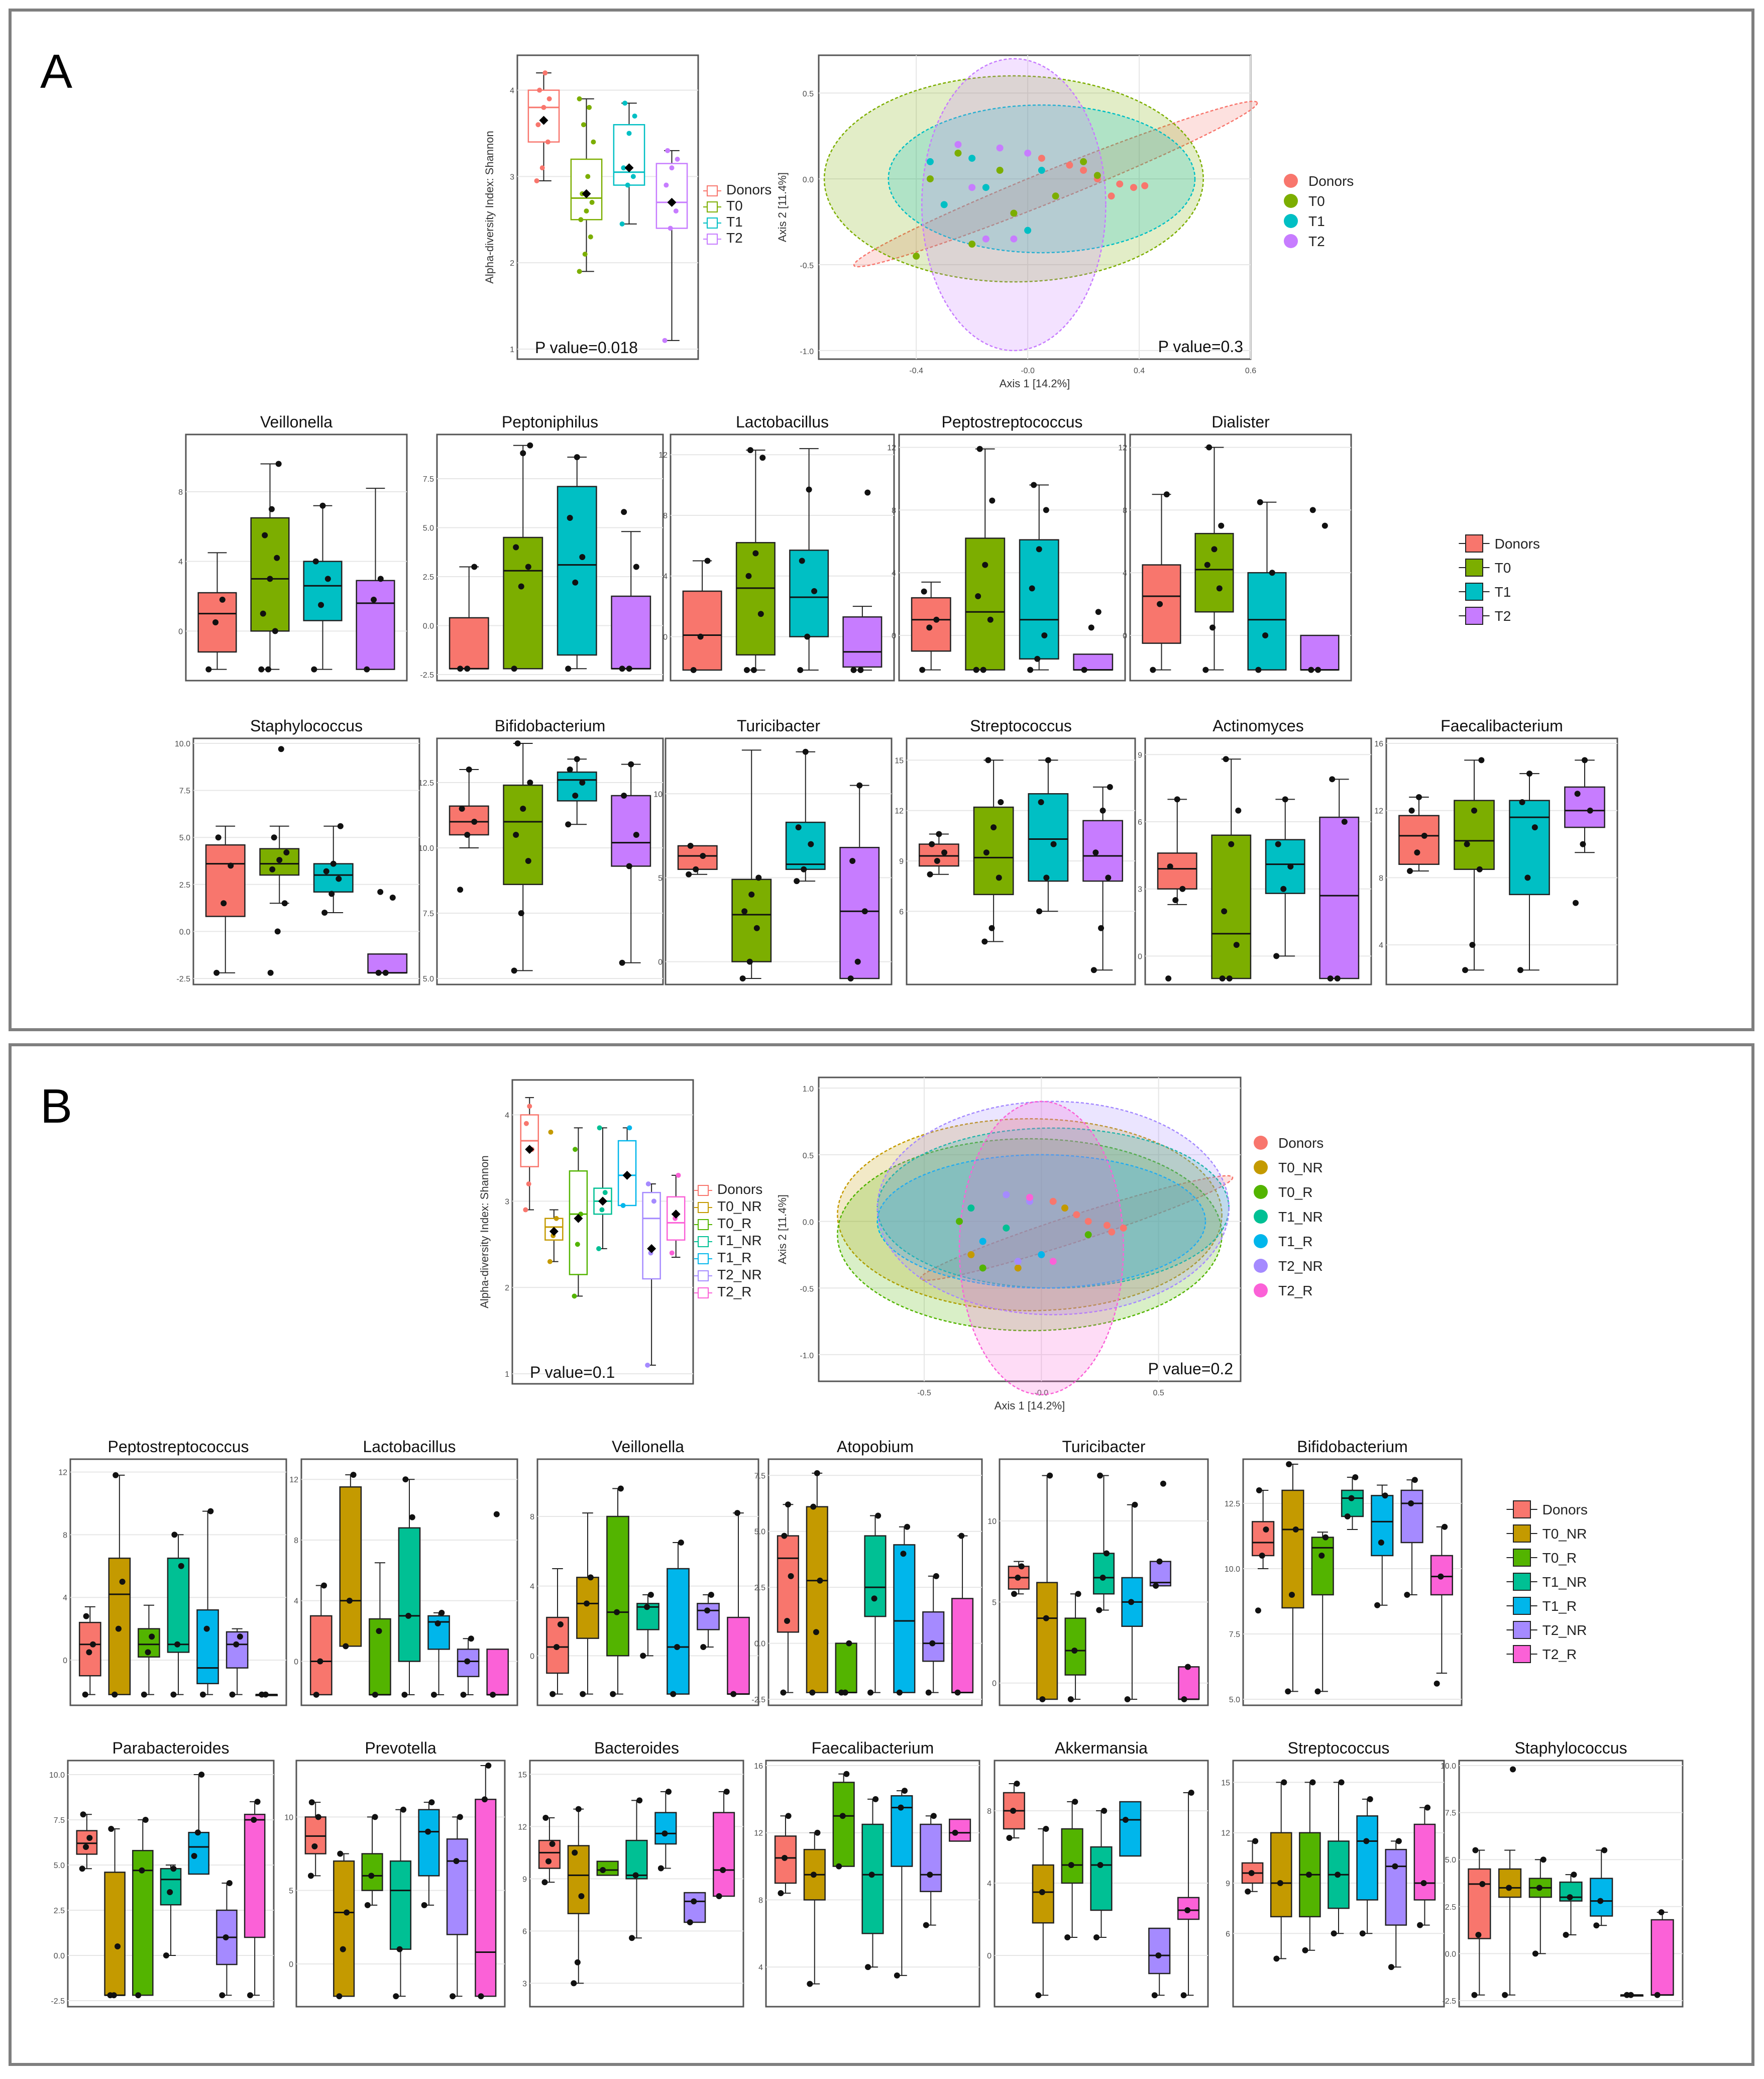 This screenshot has height=2079, width=1764. I want to click on legend-box-T2, so click(1474, 616).